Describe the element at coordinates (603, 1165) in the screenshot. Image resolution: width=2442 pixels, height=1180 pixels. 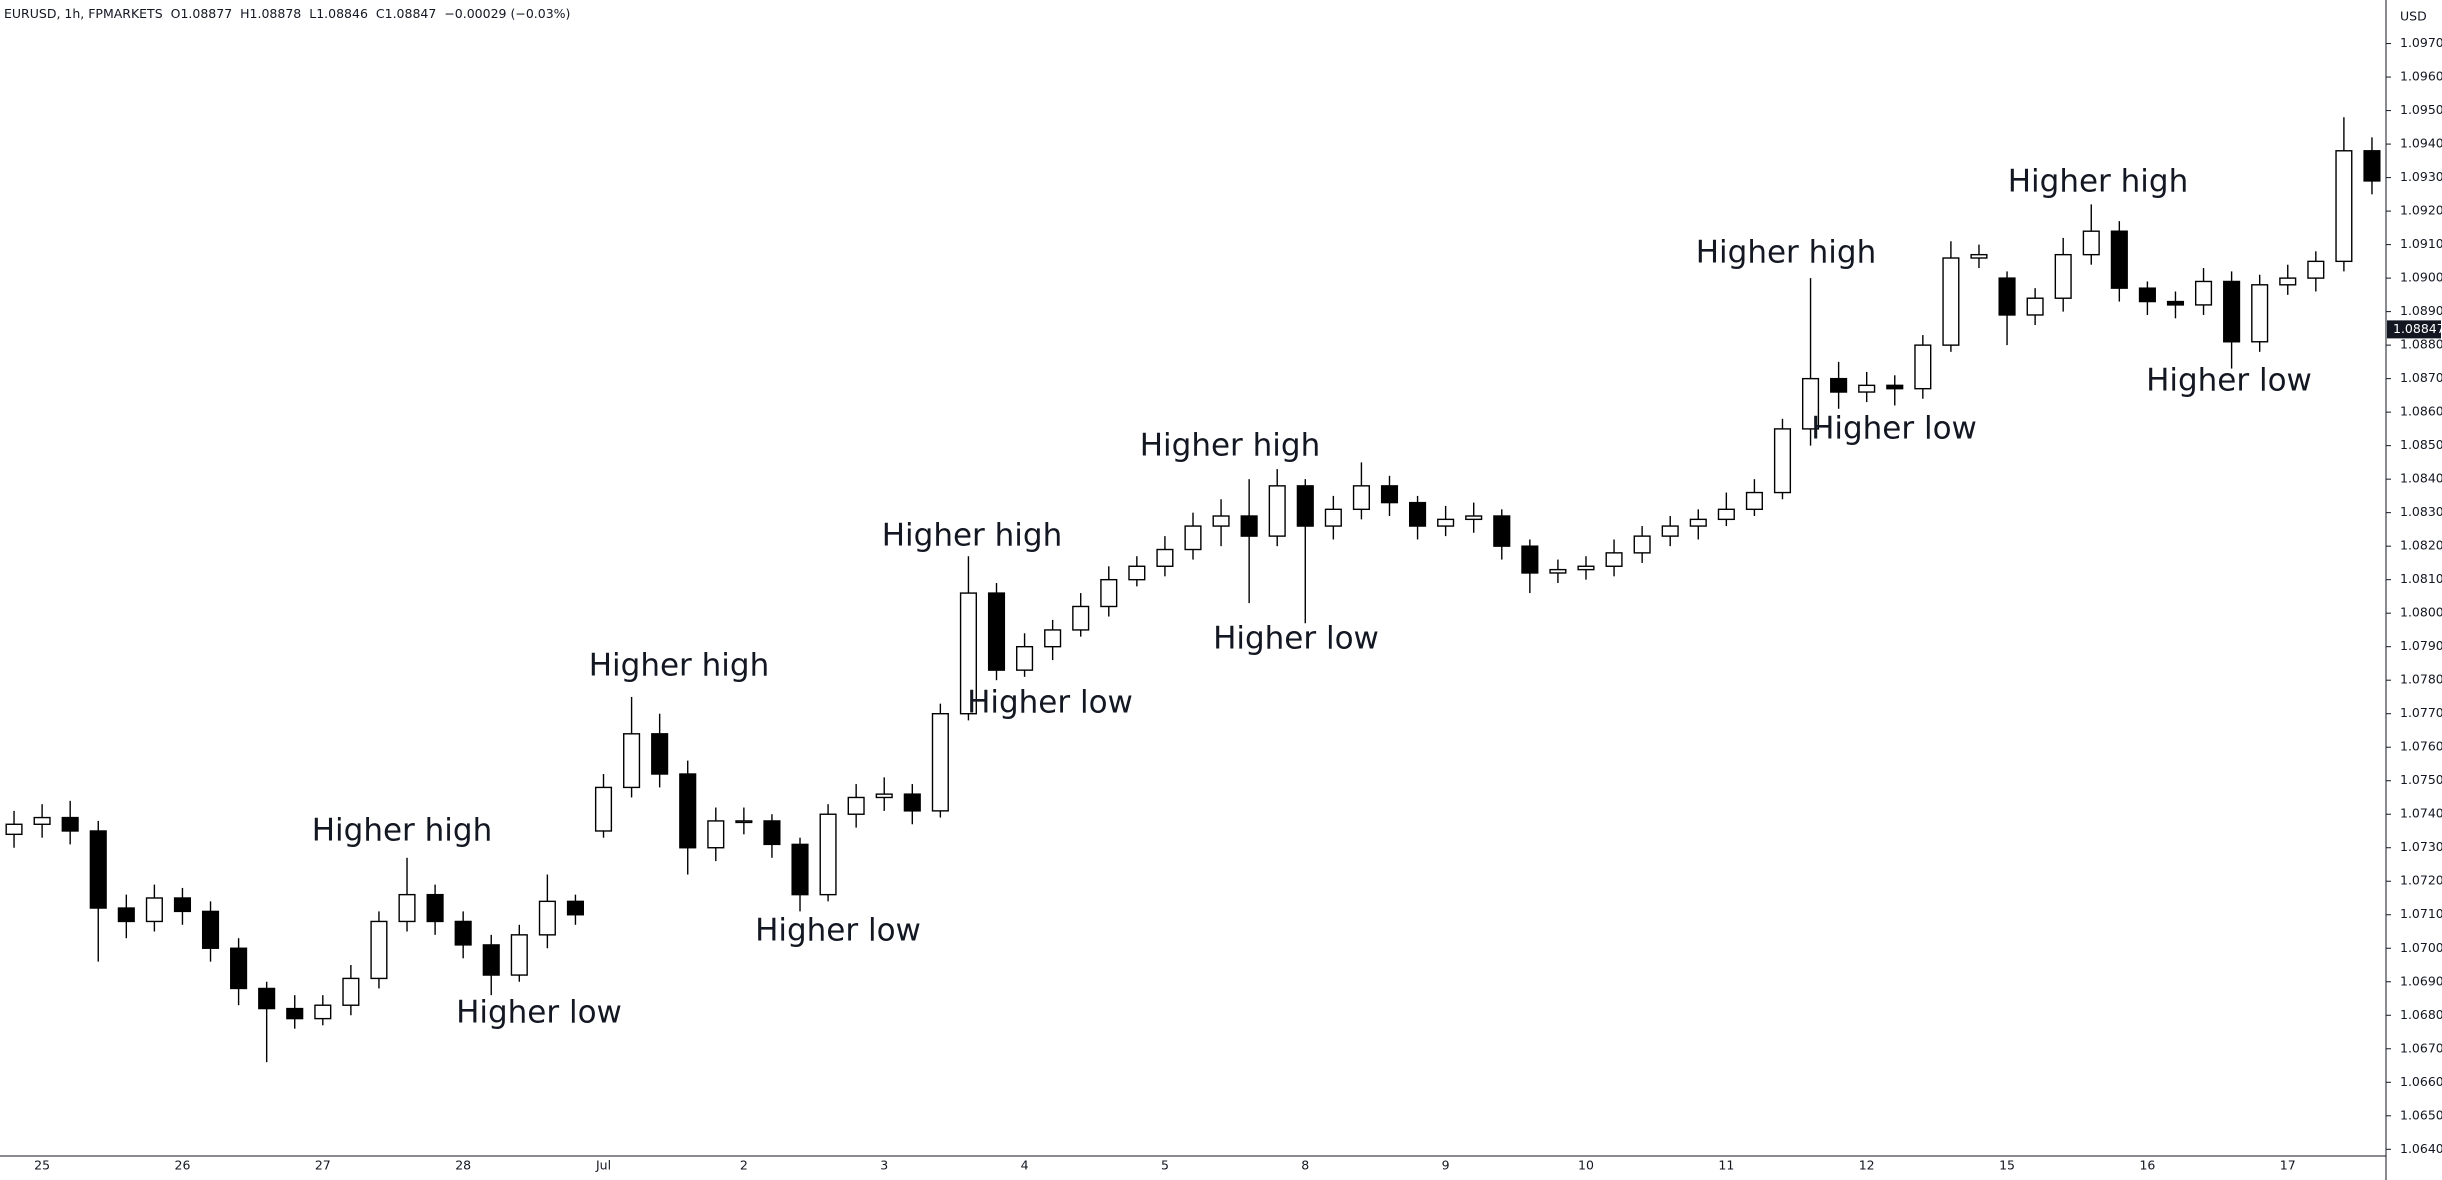
I see `x-tick-label: Jul` at that location.